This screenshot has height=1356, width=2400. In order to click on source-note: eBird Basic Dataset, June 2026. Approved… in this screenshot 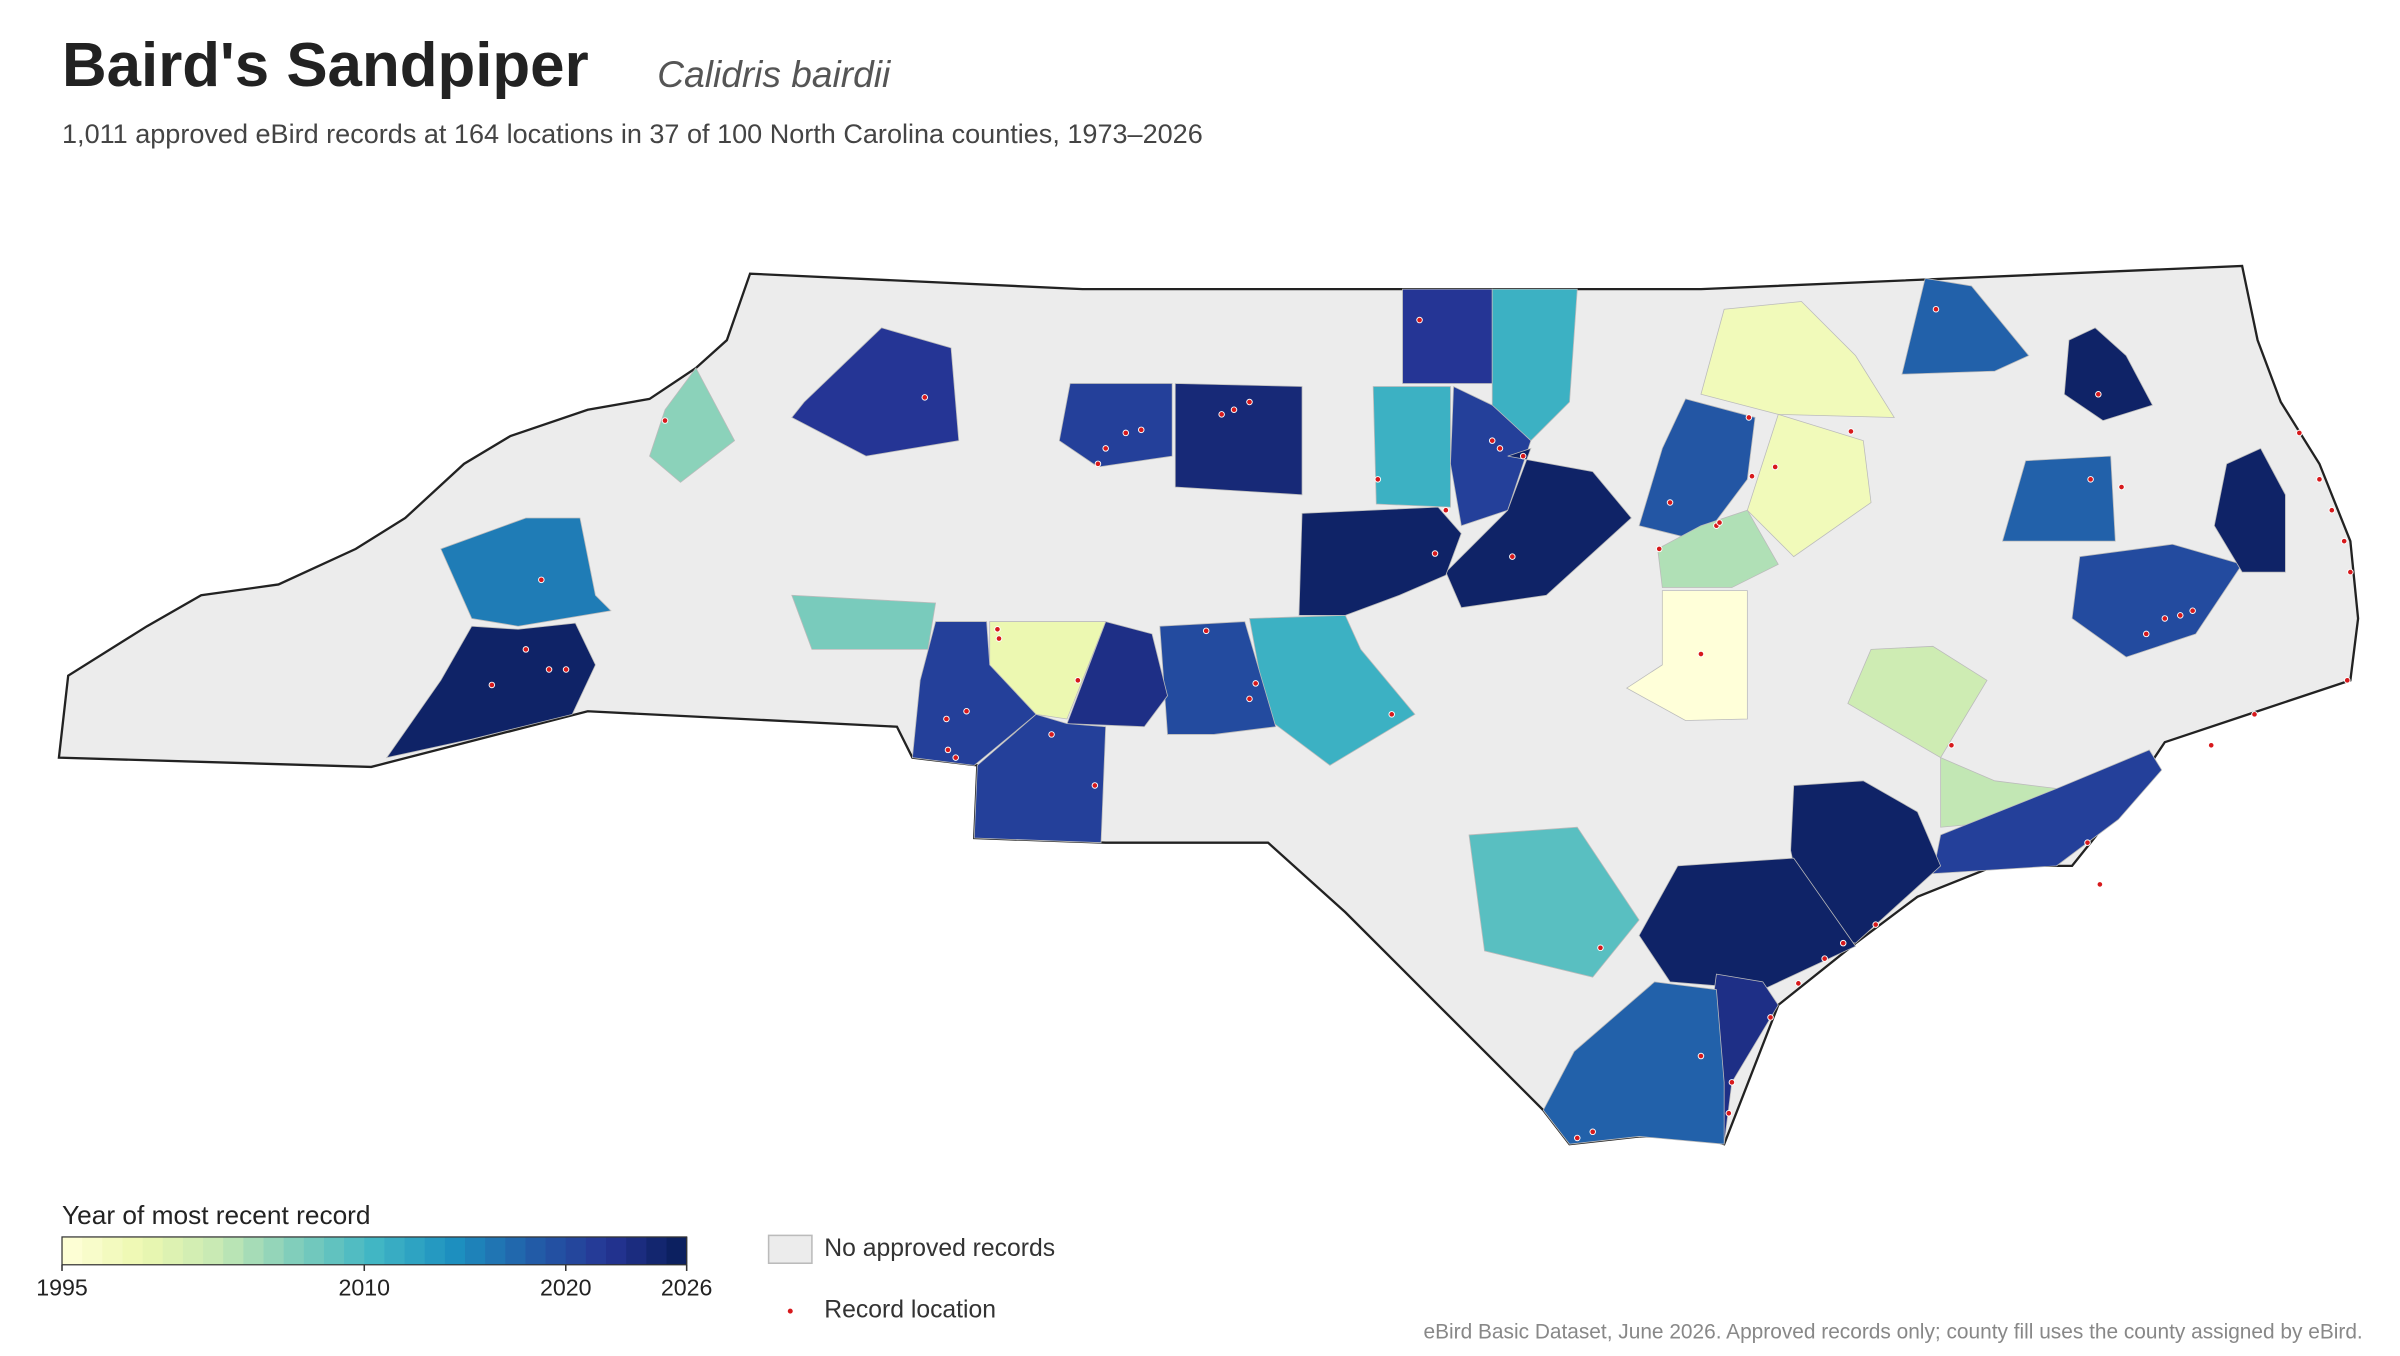, I will do `click(1893, 1331)`.